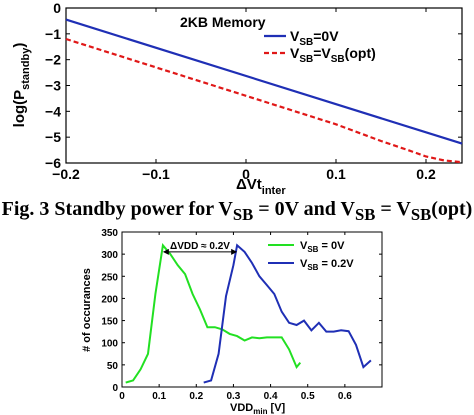 This screenshot has height=415, width=474. What do you see at coordinates (53, 34) in the screenshot?
I see `y-tick-label: −1` at bounding box center [53, 34].